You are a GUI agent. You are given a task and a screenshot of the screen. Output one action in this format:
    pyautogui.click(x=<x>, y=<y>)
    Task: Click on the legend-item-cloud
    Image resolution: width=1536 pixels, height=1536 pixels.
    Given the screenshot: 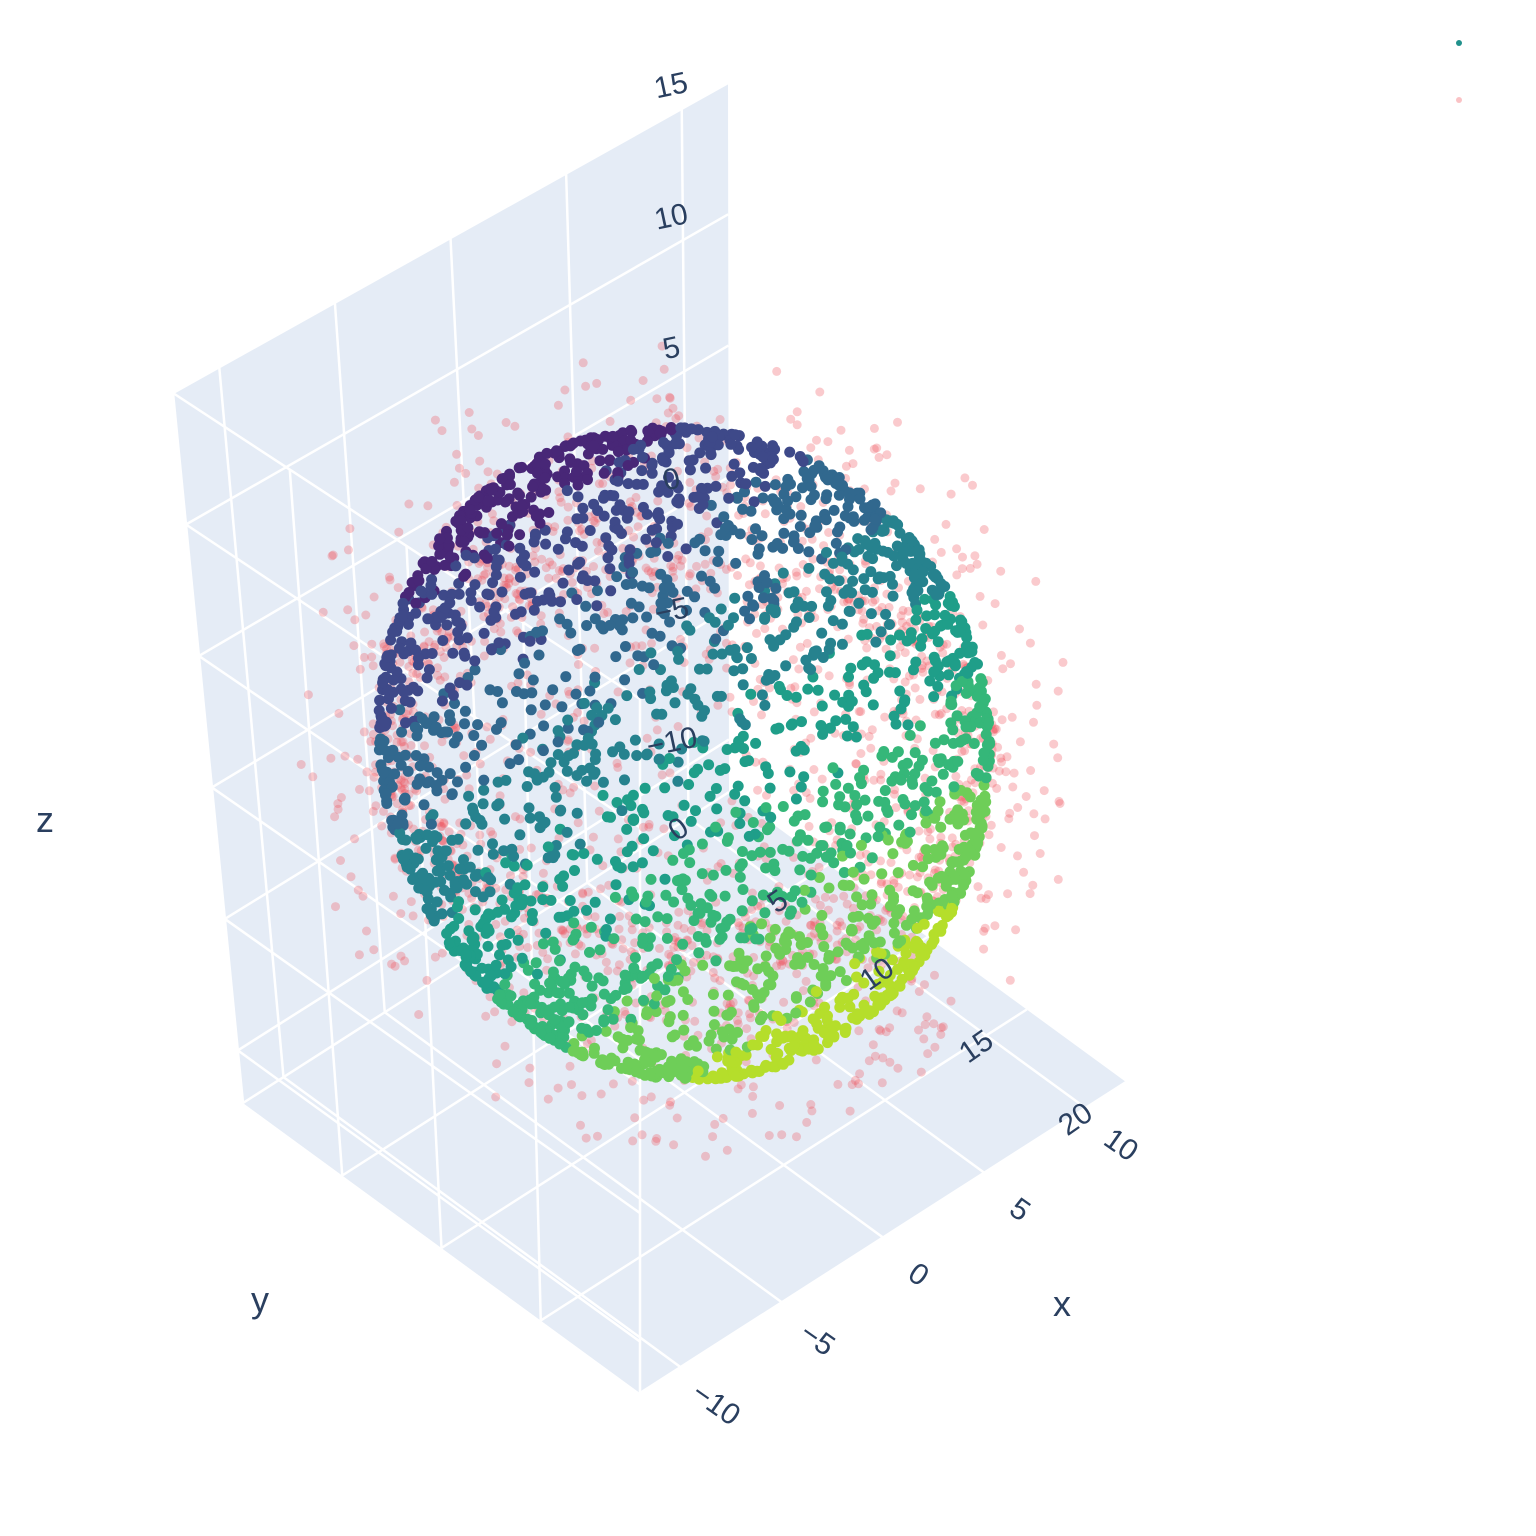 What is the action you would take?
    pyautogui.click(x=1461, y=115)
    